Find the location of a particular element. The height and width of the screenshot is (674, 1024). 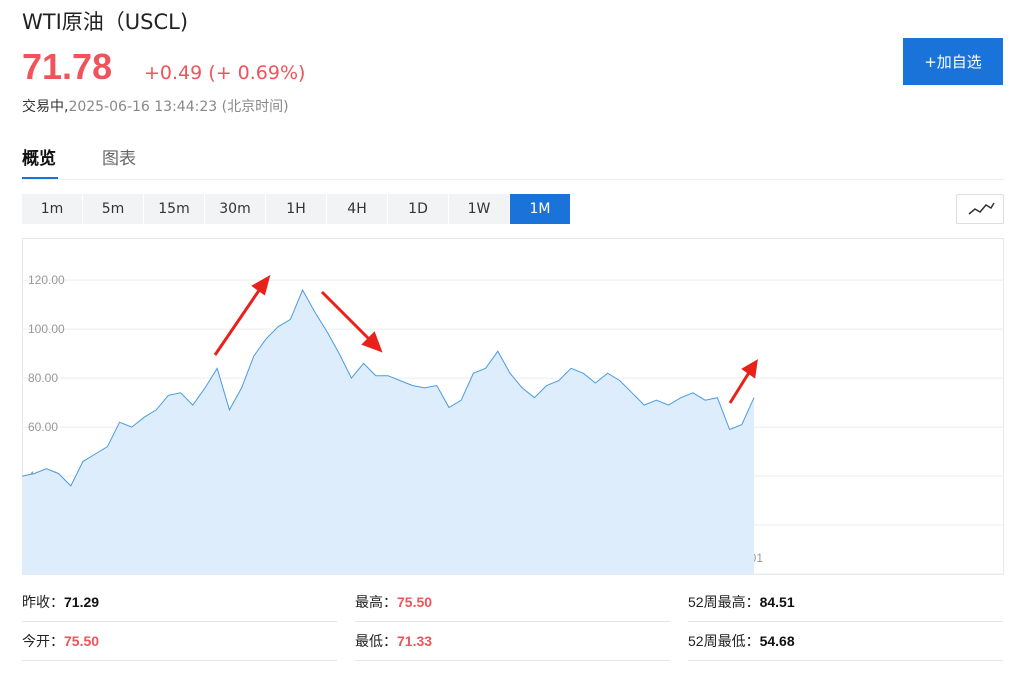

period-button: 1H is located at coordinates (296, 209).